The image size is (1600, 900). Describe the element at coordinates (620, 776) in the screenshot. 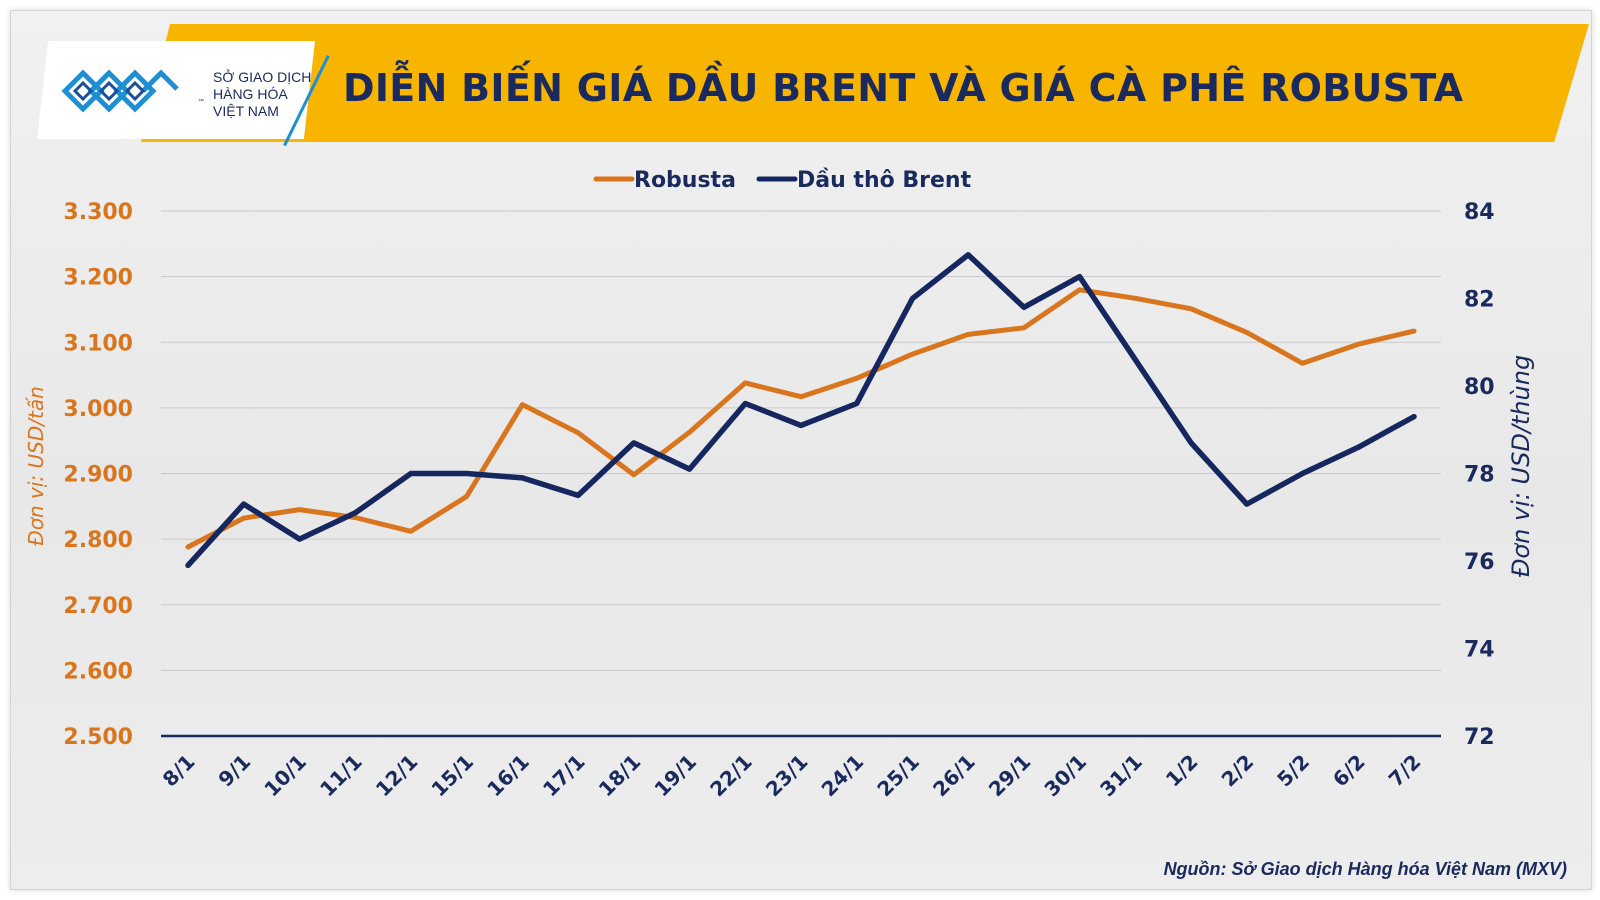

I see `x-tick-label: 18/1` at that location.